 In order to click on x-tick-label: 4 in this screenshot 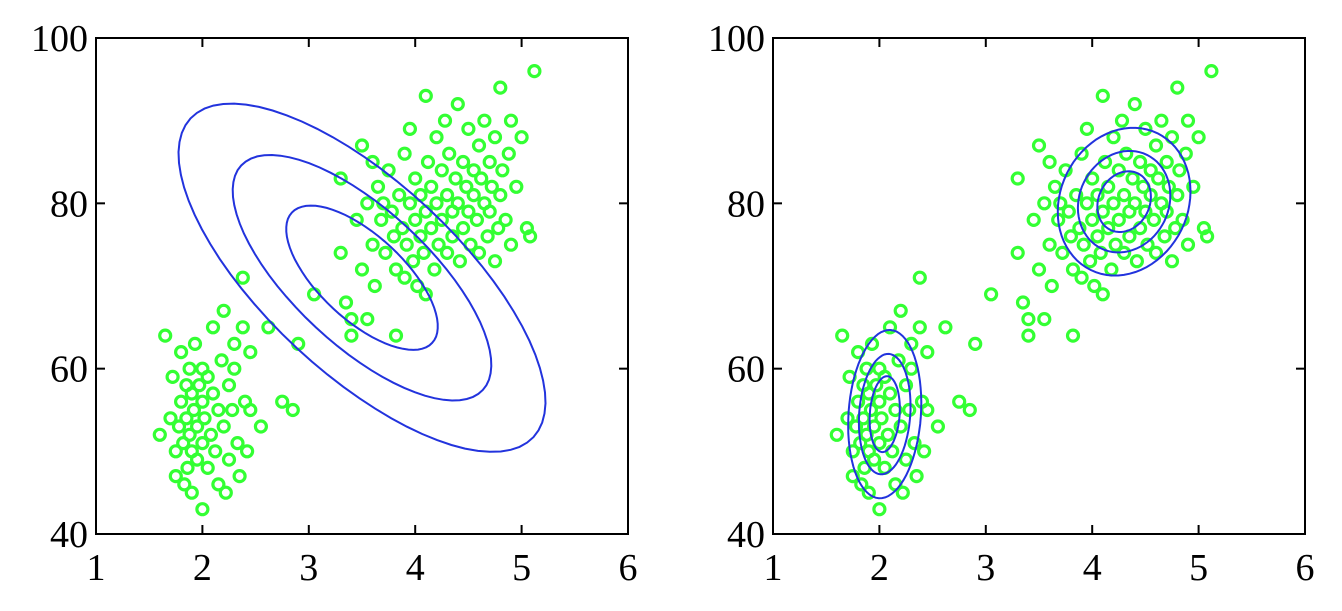, I will do `click(1092, 568)`.